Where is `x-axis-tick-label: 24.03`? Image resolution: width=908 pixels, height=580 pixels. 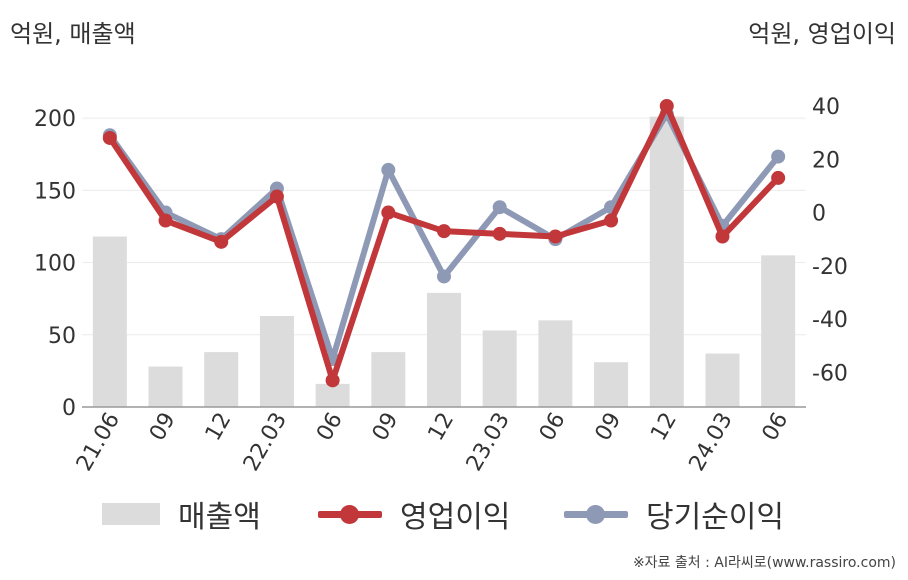 x-axis-tick-label: 24.03 is located at coordinates (711, 442).